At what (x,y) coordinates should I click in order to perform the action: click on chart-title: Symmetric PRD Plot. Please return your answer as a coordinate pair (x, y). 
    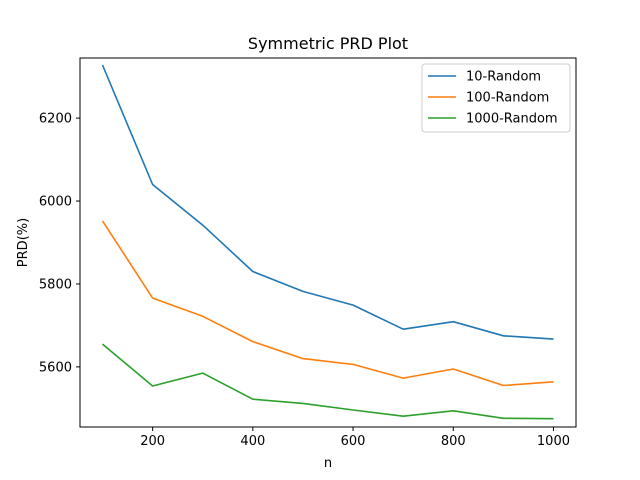
    Looking at the image, I should click on (328, 43).